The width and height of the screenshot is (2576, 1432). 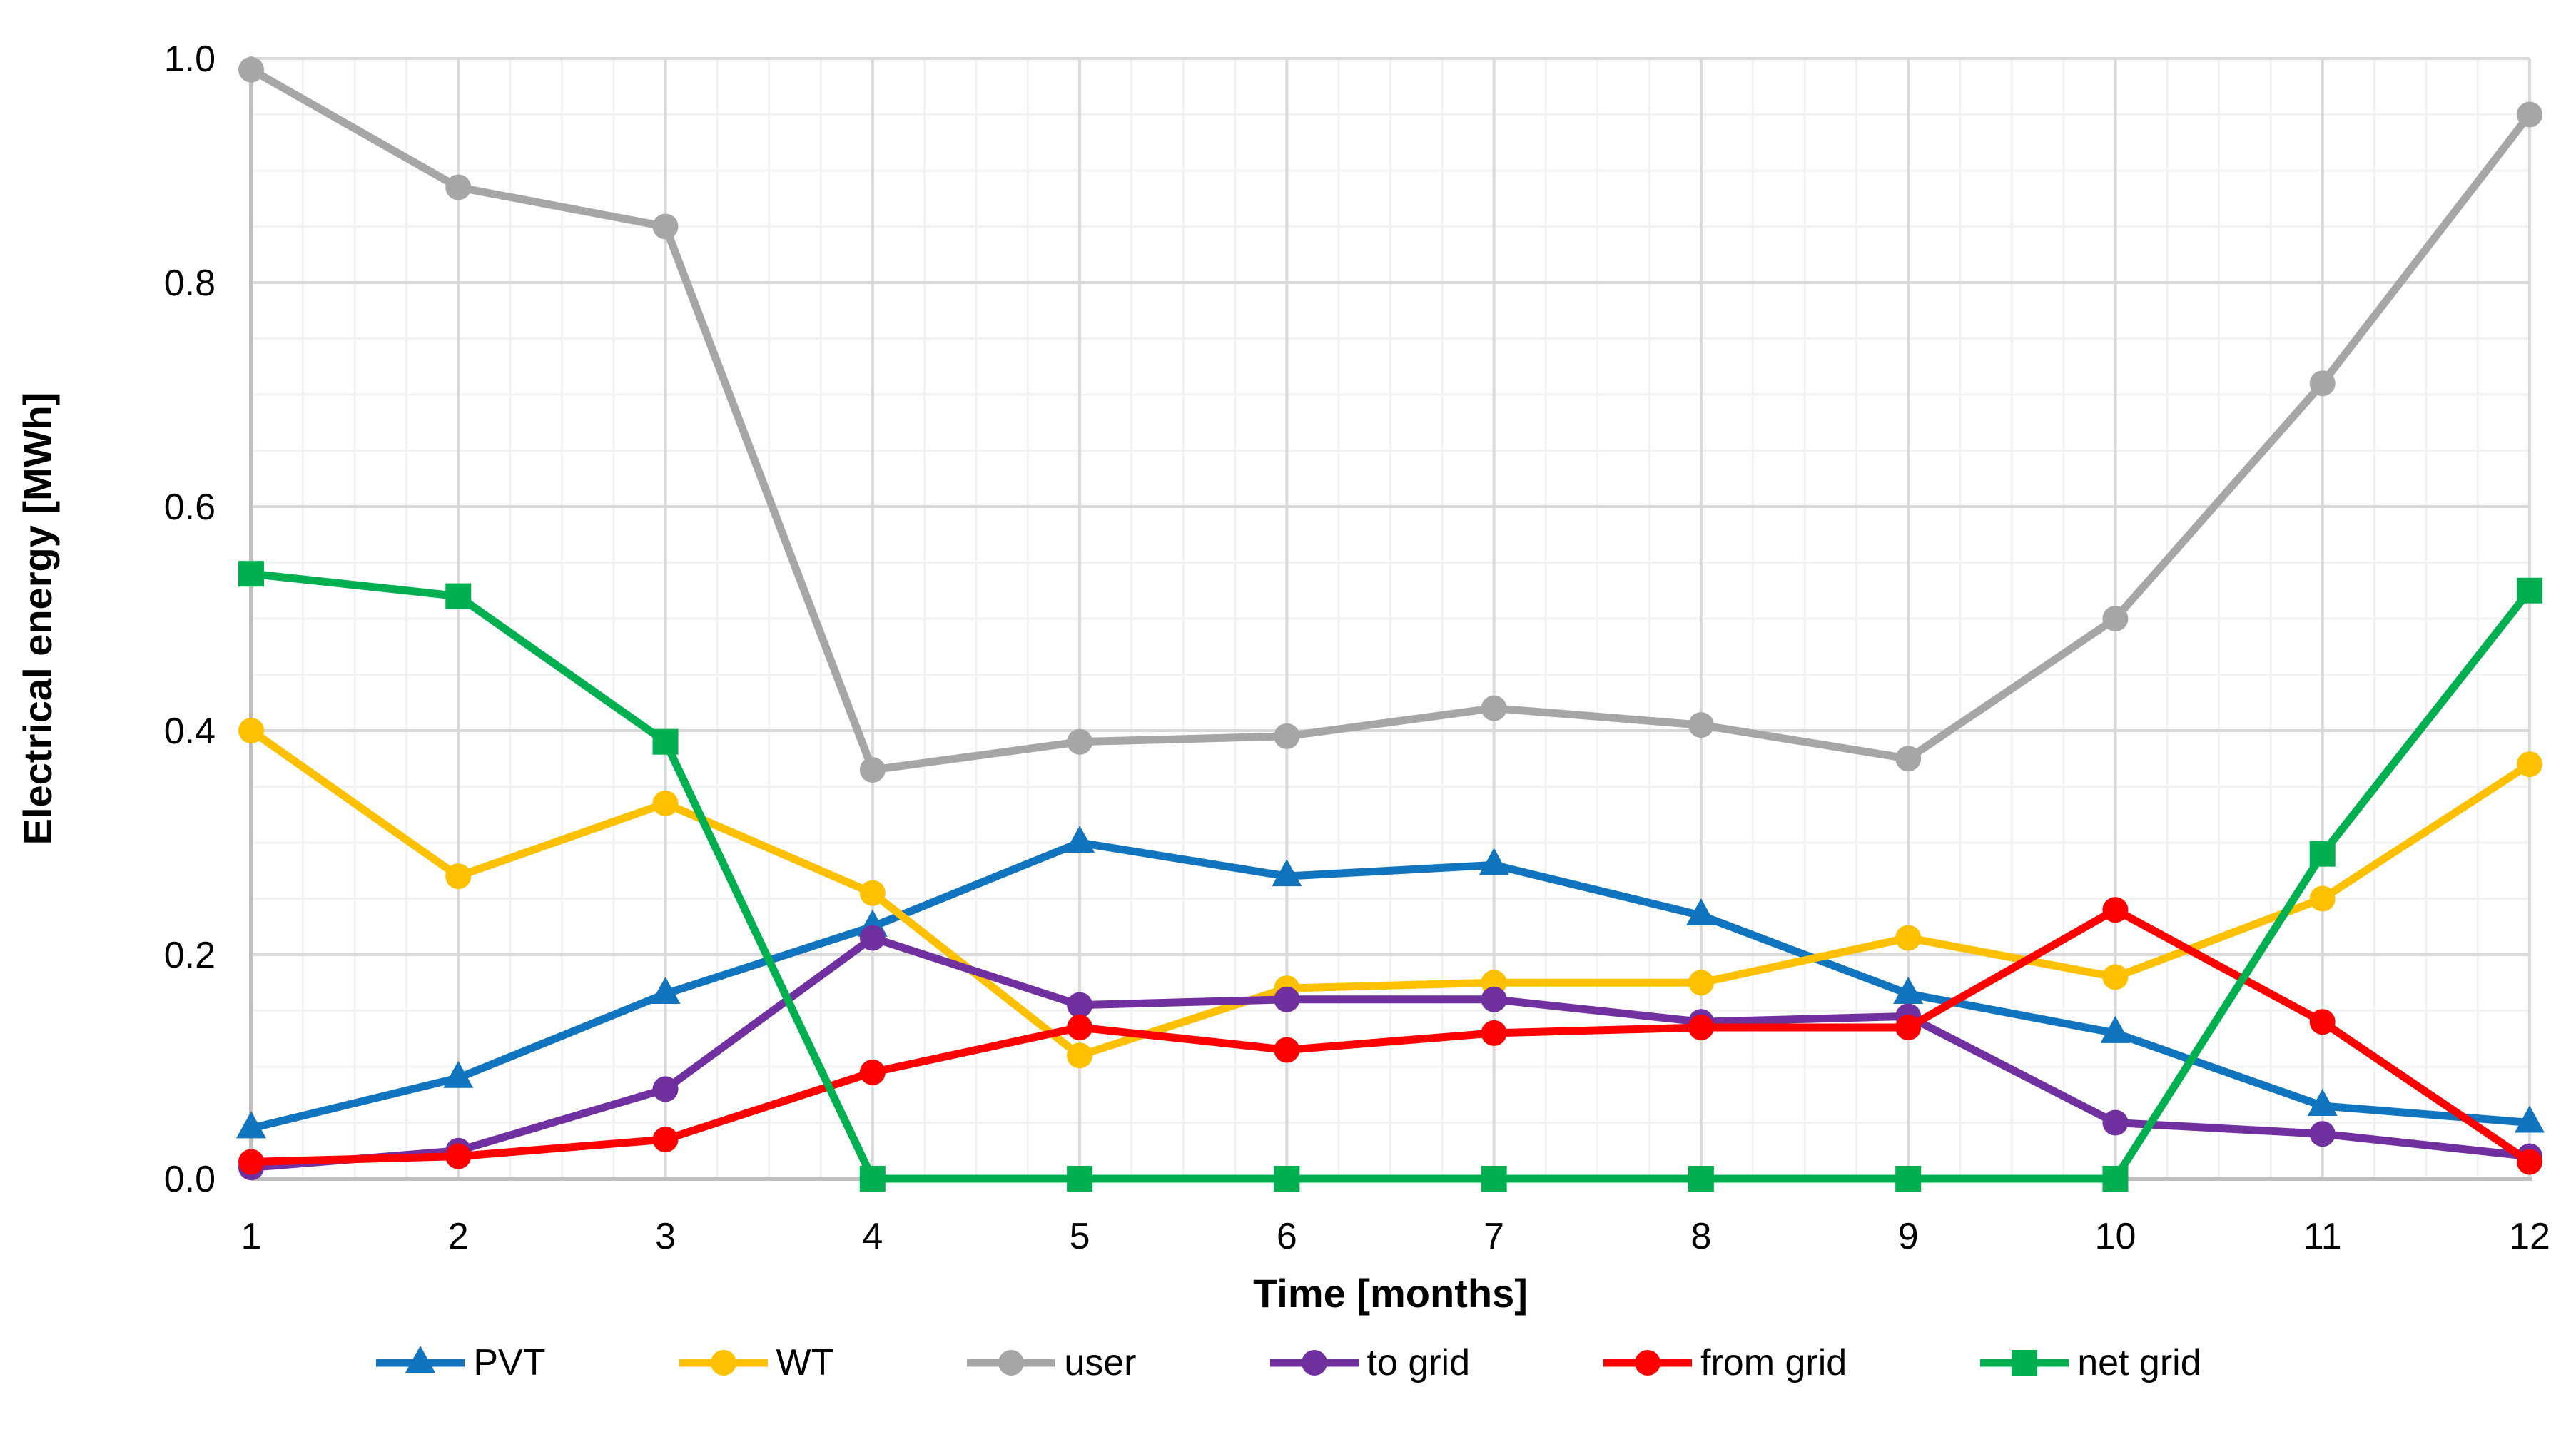 What do you see at coordinates (2322, 1236) in the screenshot?
I see `x-tick-label: 11` at bounding box center [2322, 1236].